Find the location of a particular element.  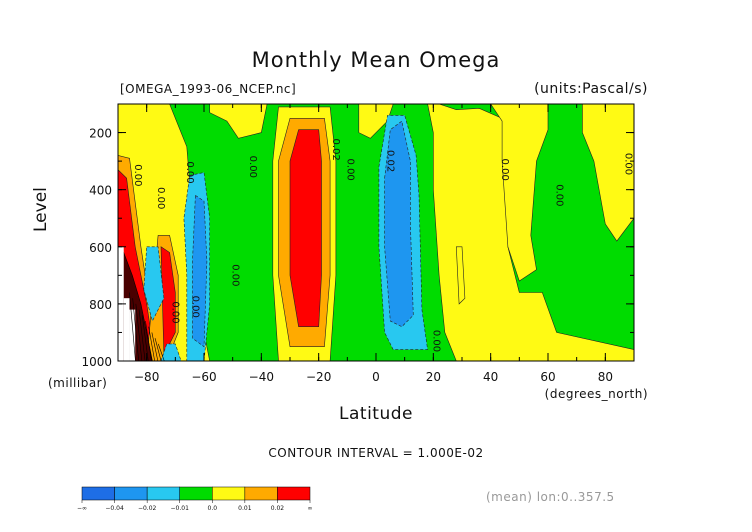

x-tick-label: 80 is located at coordinates (605, 377).